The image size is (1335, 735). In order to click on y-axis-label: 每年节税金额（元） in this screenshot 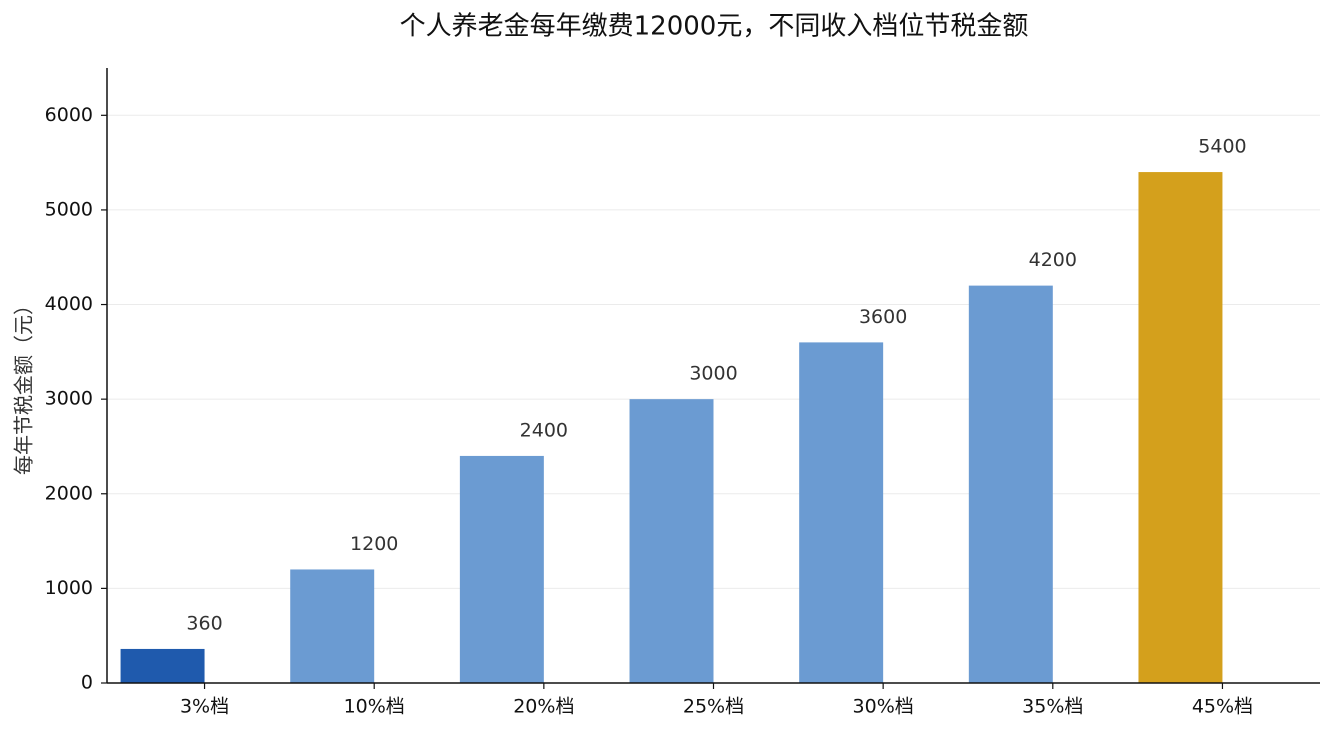, I will do `click(24, 385)`.